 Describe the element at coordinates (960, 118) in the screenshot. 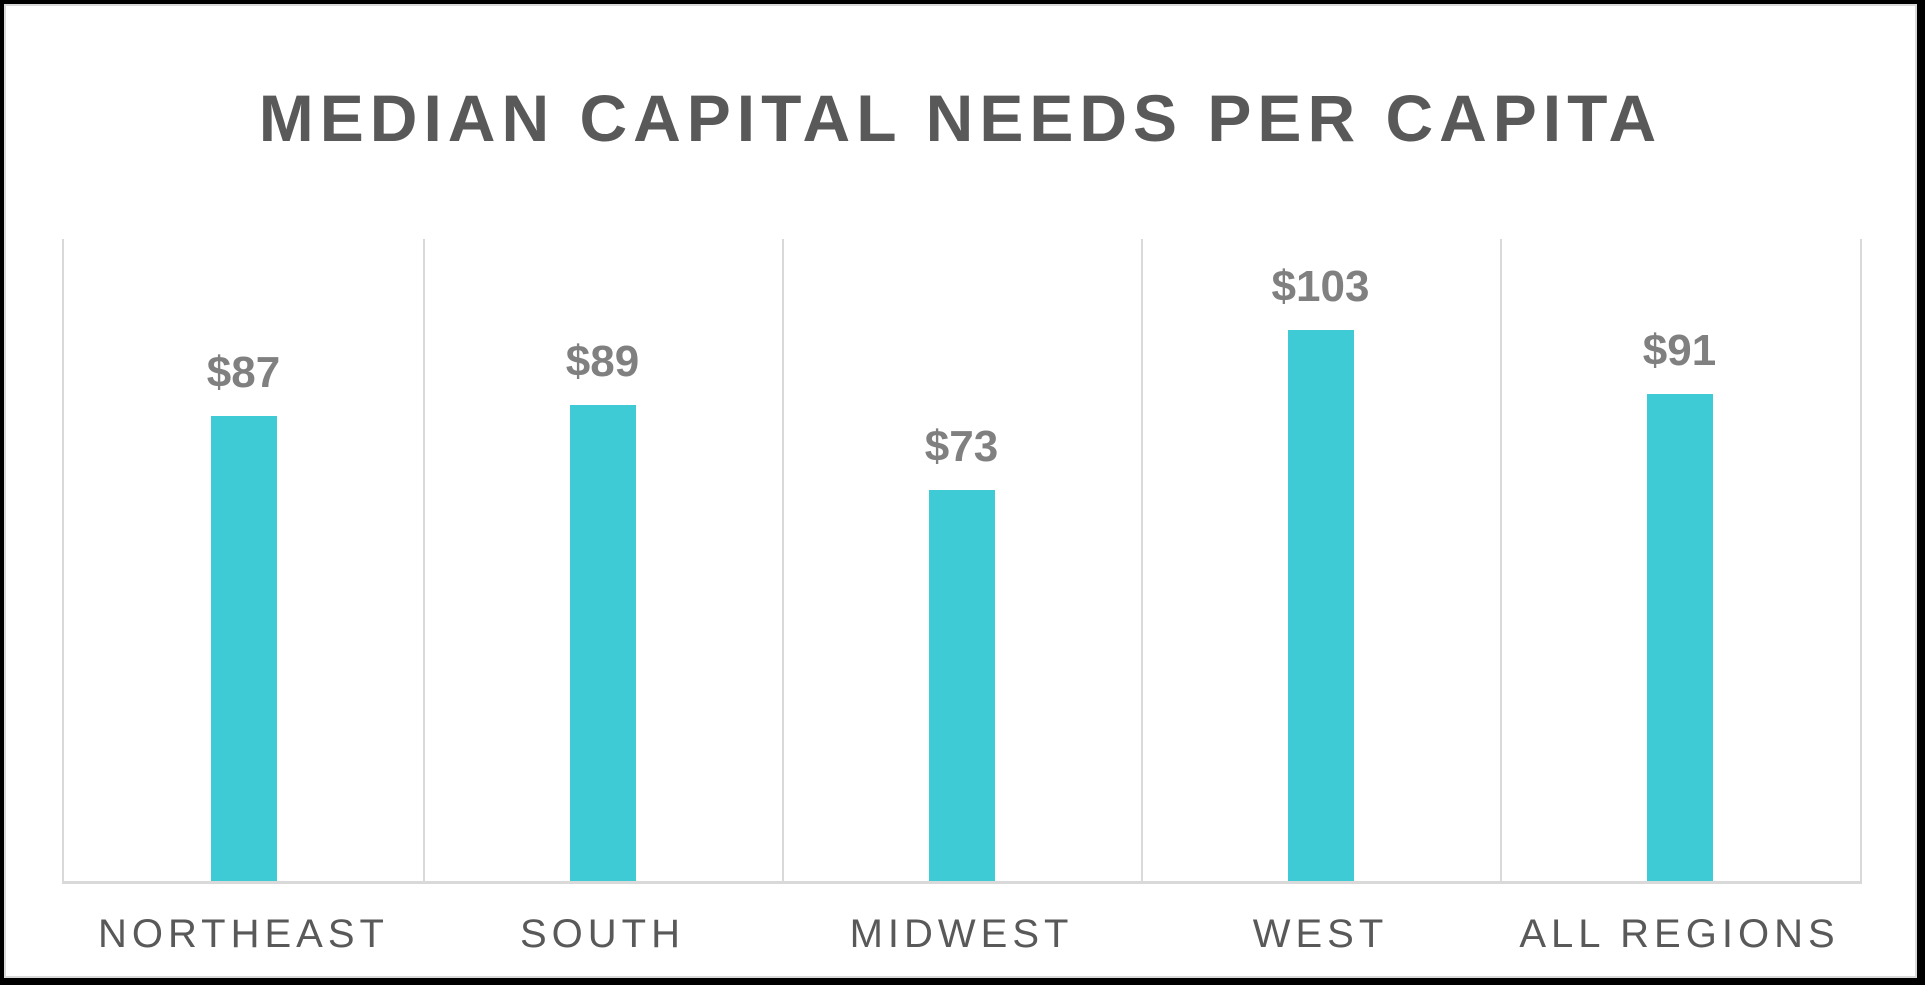

I see `chart-title: MEDIAN CAPITAL NEEDS PER CAPITA` at that location.